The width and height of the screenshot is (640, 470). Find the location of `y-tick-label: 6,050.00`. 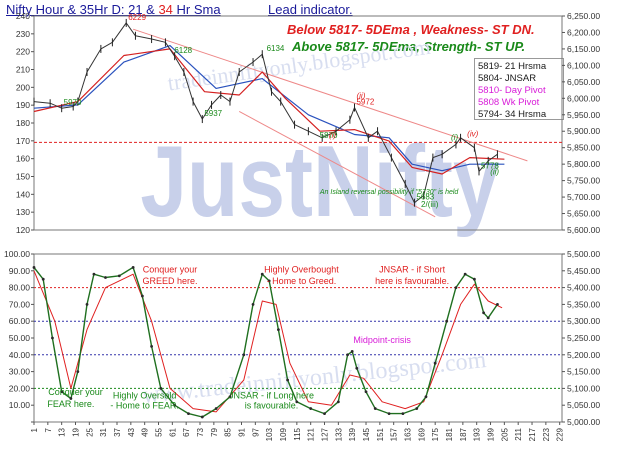

y-tick-label: 6,050.00 is located at coordinates (583, 82).